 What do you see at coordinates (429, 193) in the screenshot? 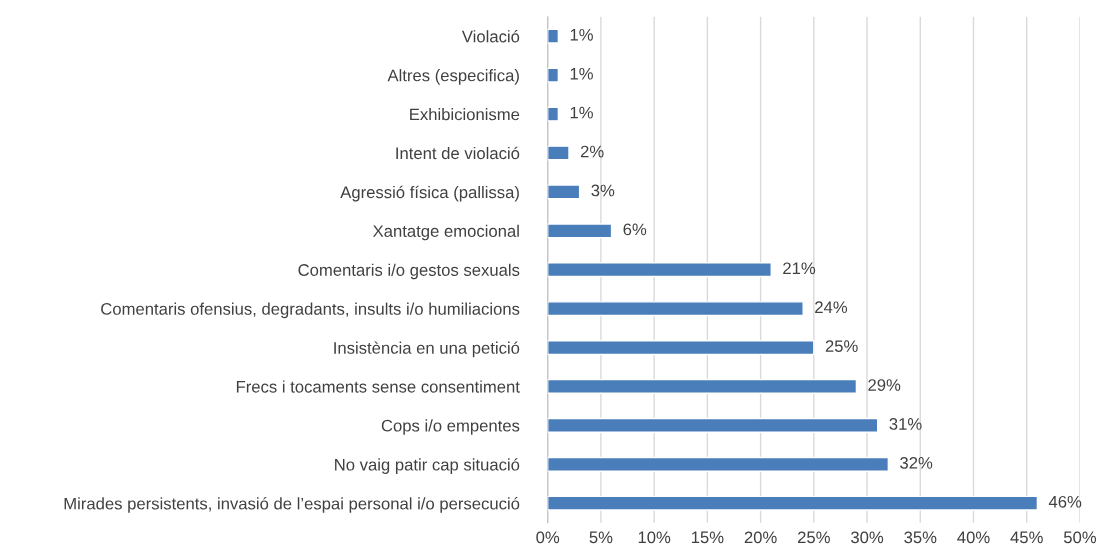
I see `y-tick-label: Agressió física (pallissa)` at bounding box center [429, 193].